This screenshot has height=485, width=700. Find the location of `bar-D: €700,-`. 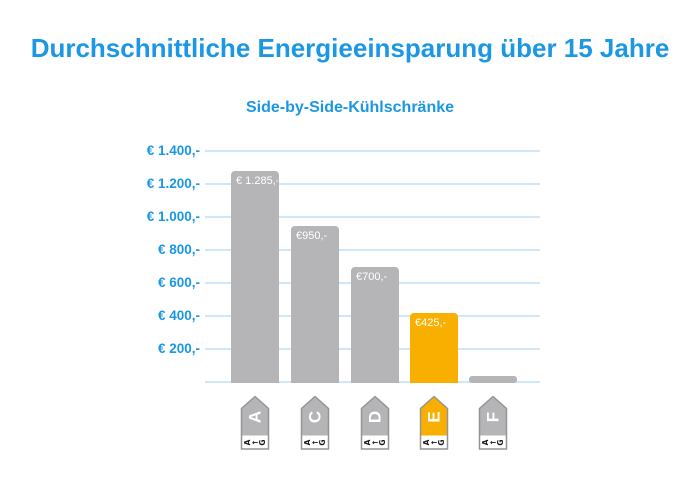

bar-D: €700,- is located at coordinates (375, 325).